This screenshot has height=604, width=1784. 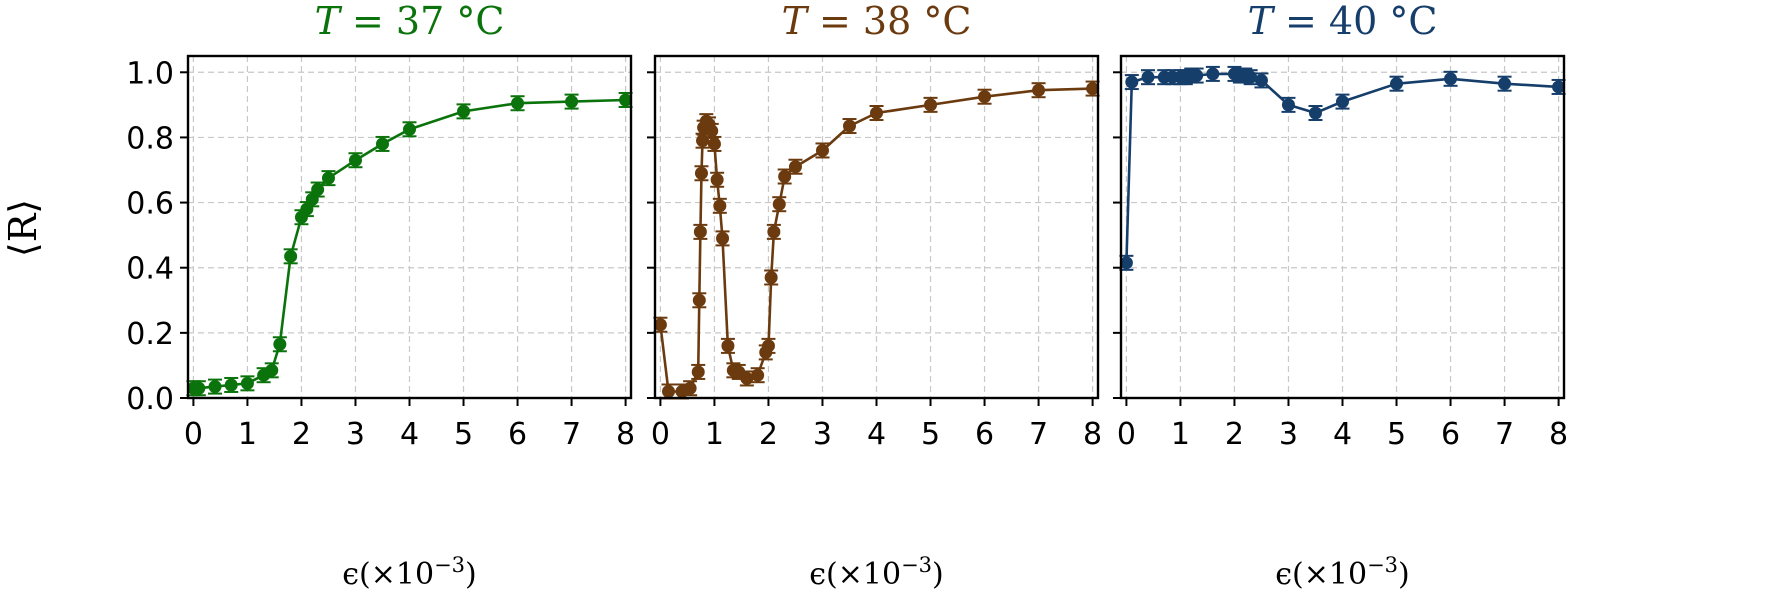 What do you see at coordinates (150, 334) in the screenshot?
I see `y-tick-label: 0.2` at bounding box center [150, 334].